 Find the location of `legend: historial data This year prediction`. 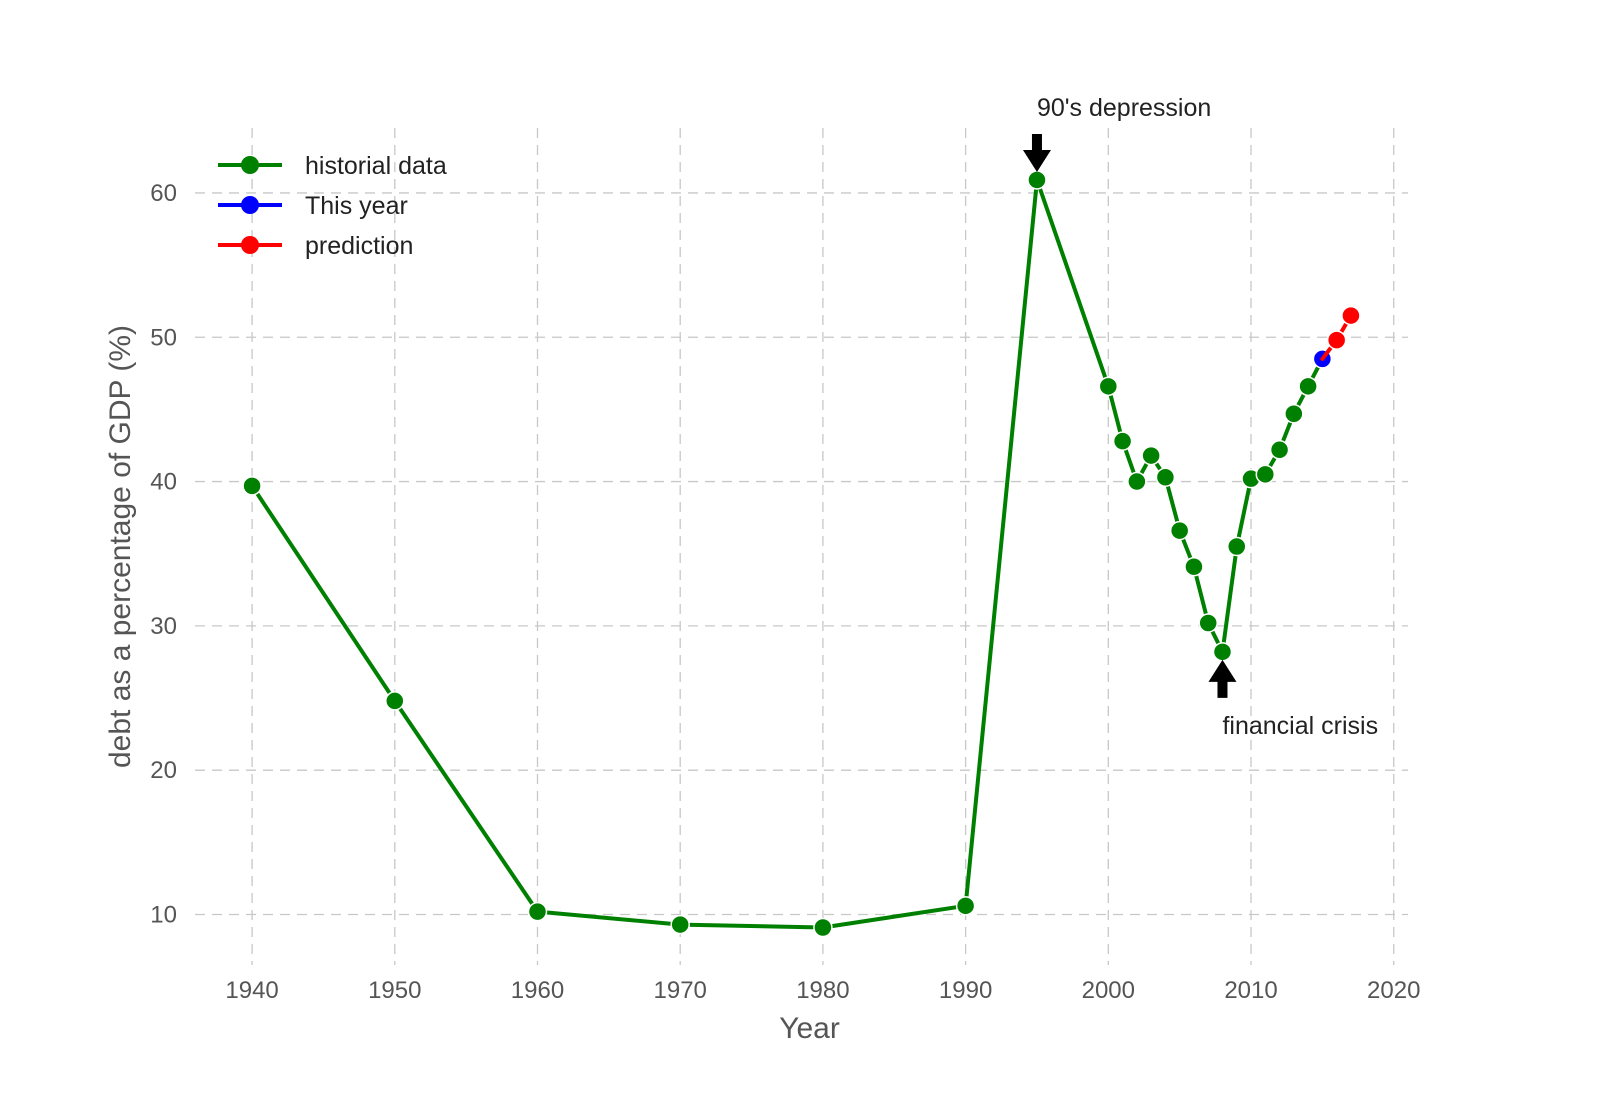

legend: historial data This year prediction is located at coordinates (332, 206).